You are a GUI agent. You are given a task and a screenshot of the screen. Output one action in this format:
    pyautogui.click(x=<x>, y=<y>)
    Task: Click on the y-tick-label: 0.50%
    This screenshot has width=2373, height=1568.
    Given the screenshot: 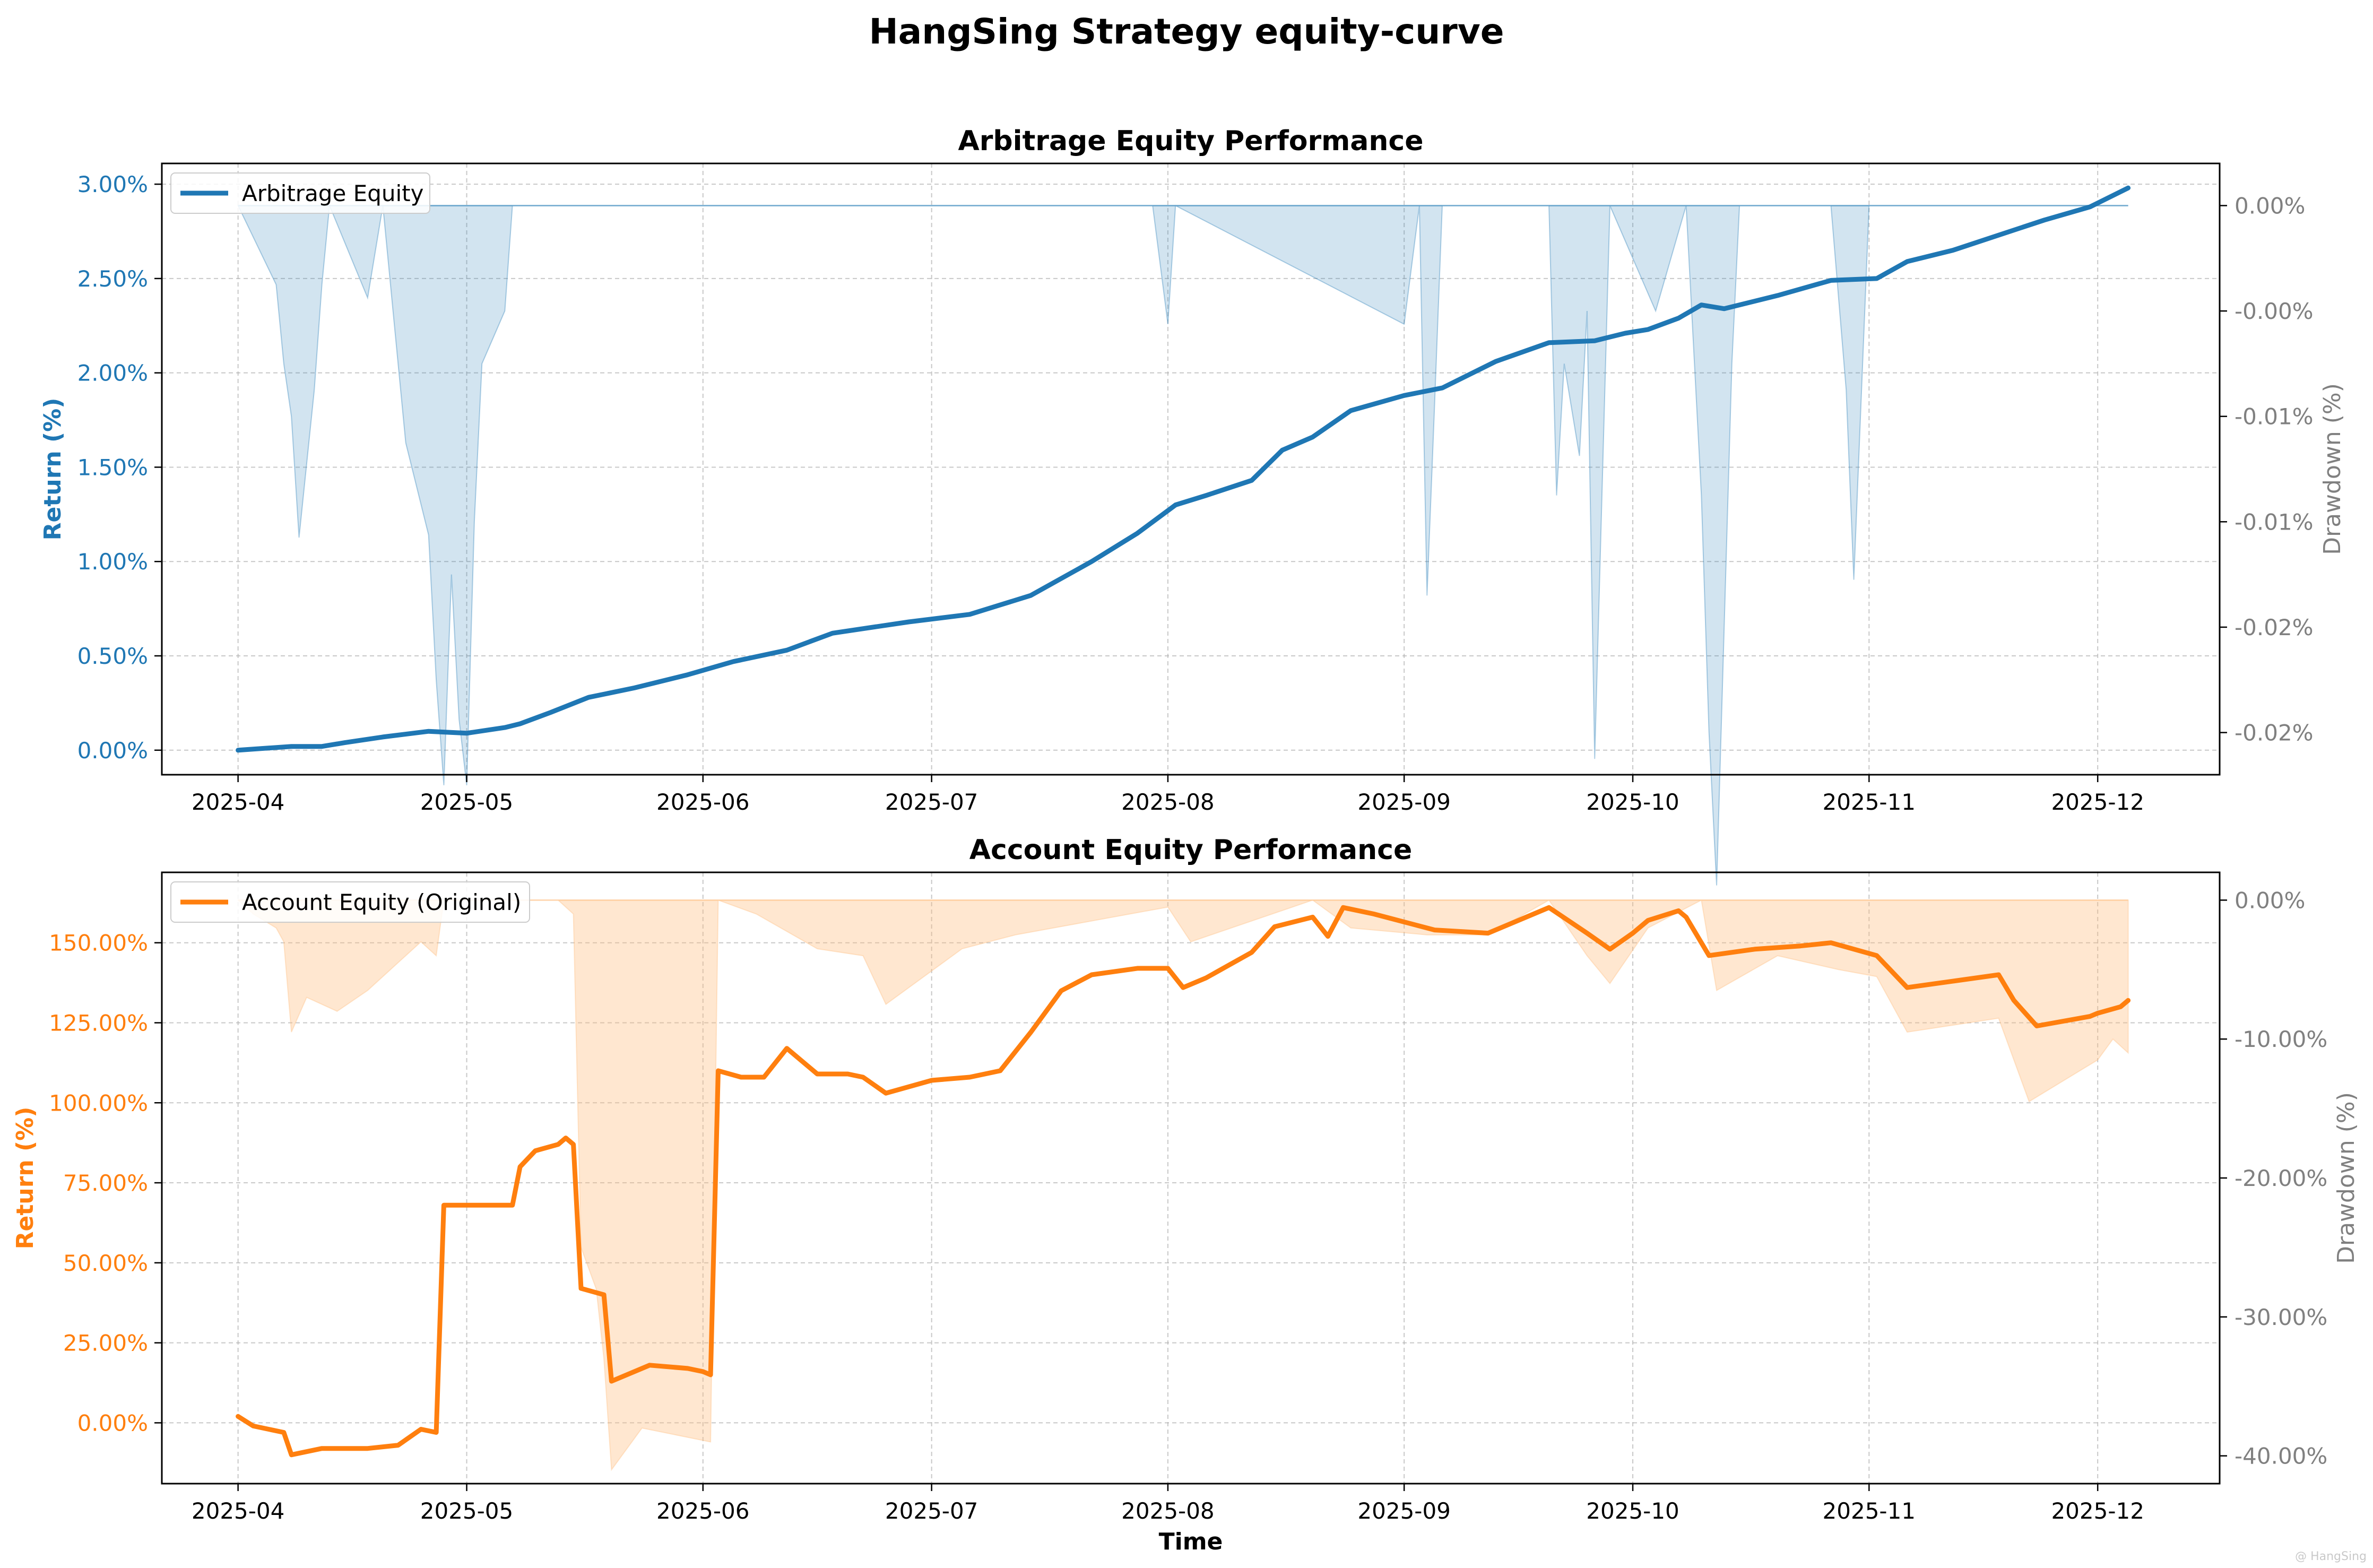 What is the action you would take?
    pyautogui.click(x=112, y=656)
    